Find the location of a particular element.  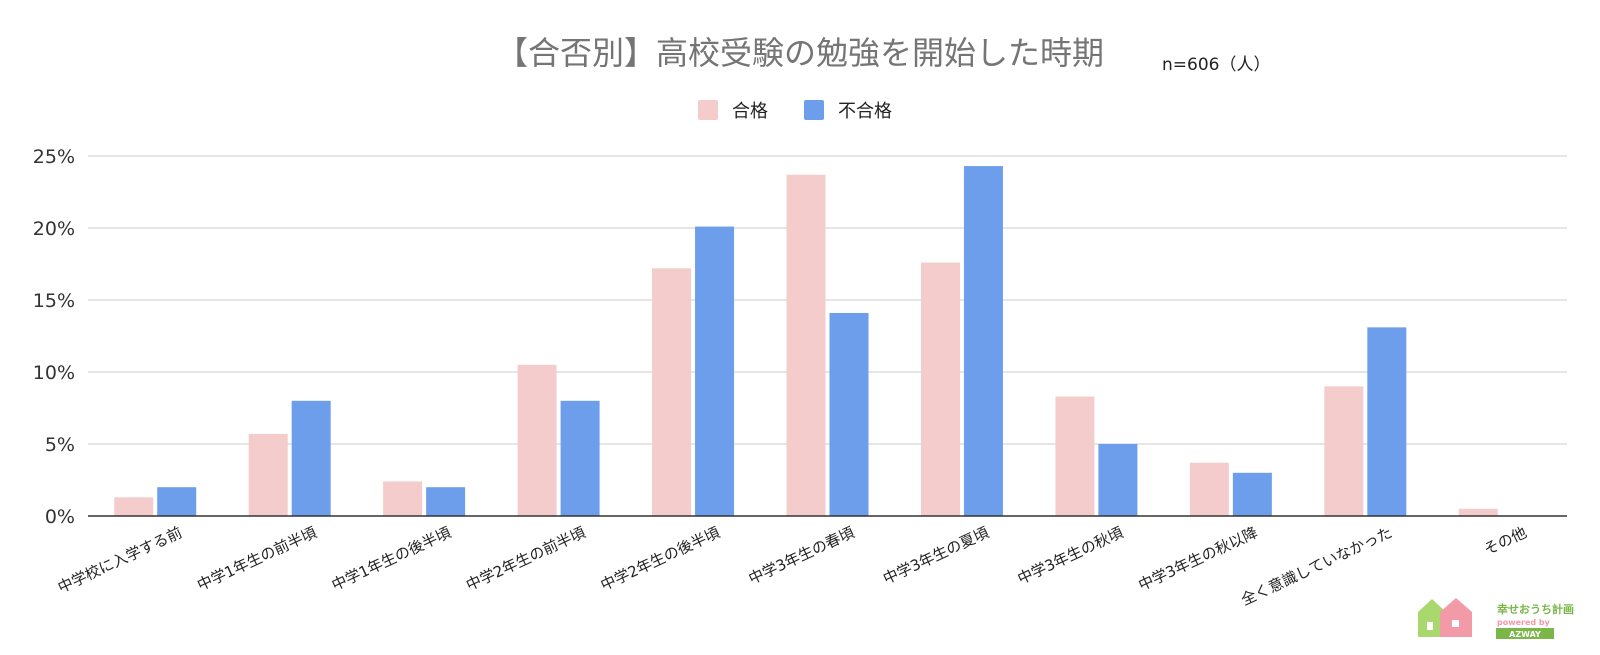

chart-title: 【合否別】高校受験の勉強を開始した時期 is located at coordinates (800, 53).